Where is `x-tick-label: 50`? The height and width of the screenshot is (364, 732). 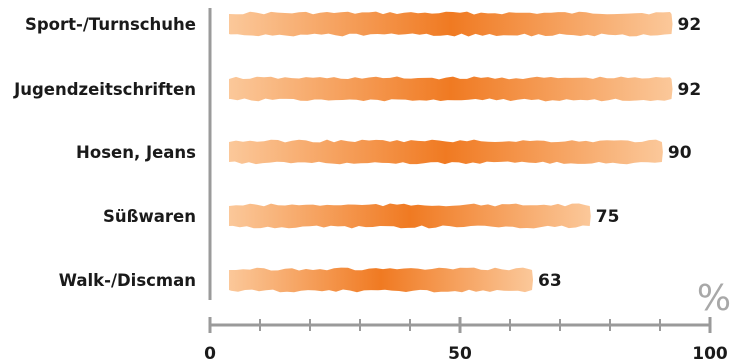
x-tick-label: 50 is located at coordinates (460, 354).